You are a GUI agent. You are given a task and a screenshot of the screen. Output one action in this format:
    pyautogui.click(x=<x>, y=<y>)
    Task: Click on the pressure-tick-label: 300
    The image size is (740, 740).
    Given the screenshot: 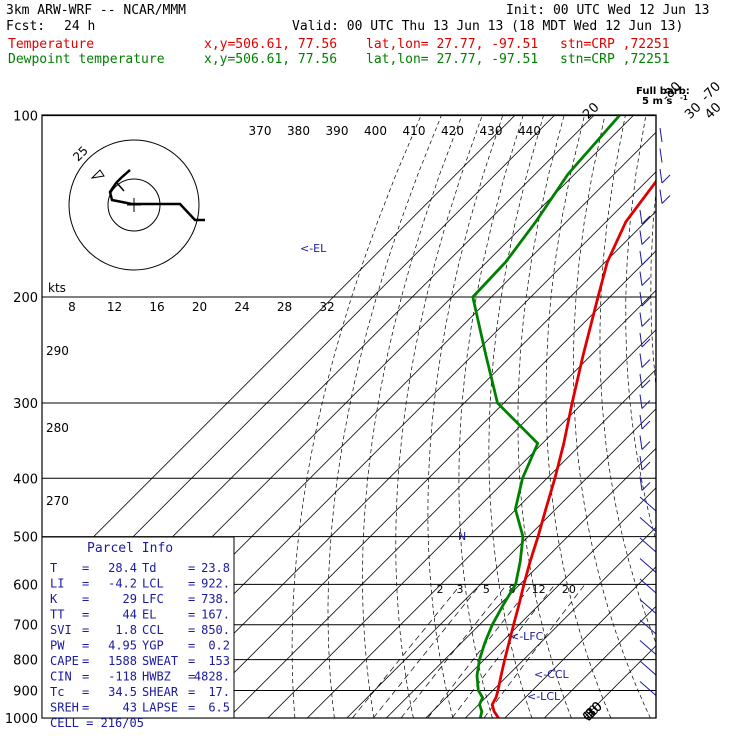 What is the action you would take?
    pyautogui.click(x=25, y=404)
    